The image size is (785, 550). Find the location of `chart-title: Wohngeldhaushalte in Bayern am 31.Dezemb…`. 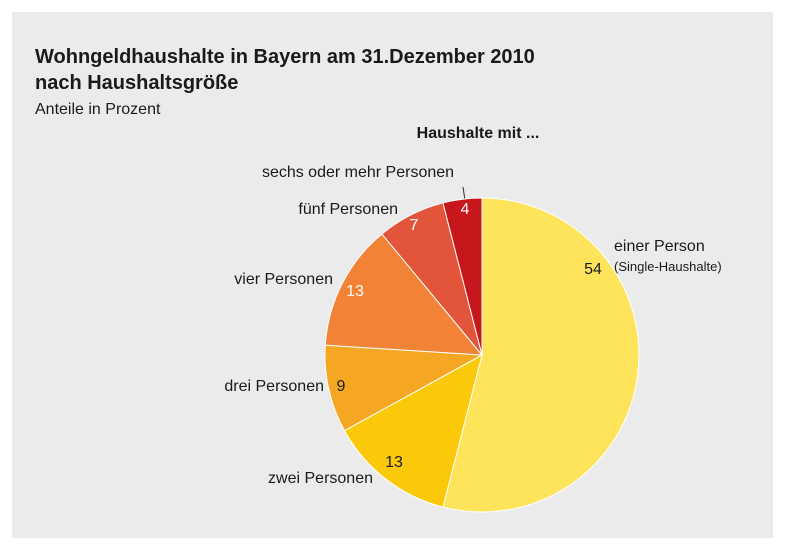

chart-title: Wohngeldhaushalte in Bayern am 31.Dezemb… is located at coordinates (285, 57).